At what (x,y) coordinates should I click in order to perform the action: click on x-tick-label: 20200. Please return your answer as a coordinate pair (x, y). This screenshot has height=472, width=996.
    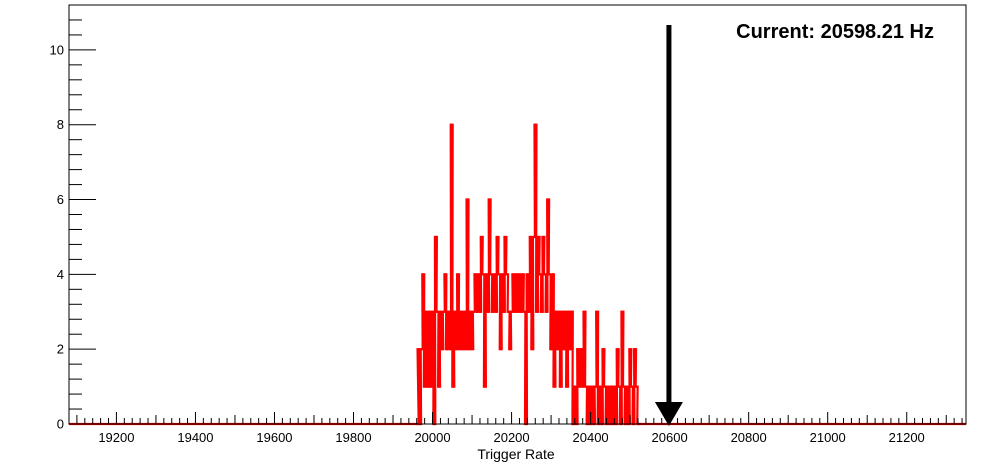
    Looking at the image, I should click on (511, 437).